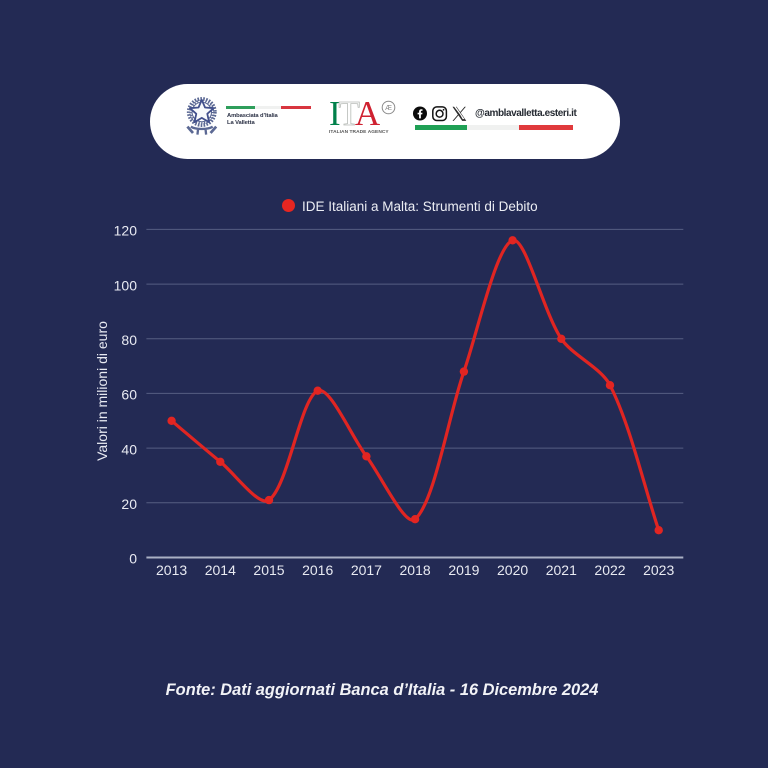 This screenshot has height=768, width=768. What do you see at coordinates (133, 559) in the screenshot?
I see `svg-text: 0` at bounding box center [133, 559].